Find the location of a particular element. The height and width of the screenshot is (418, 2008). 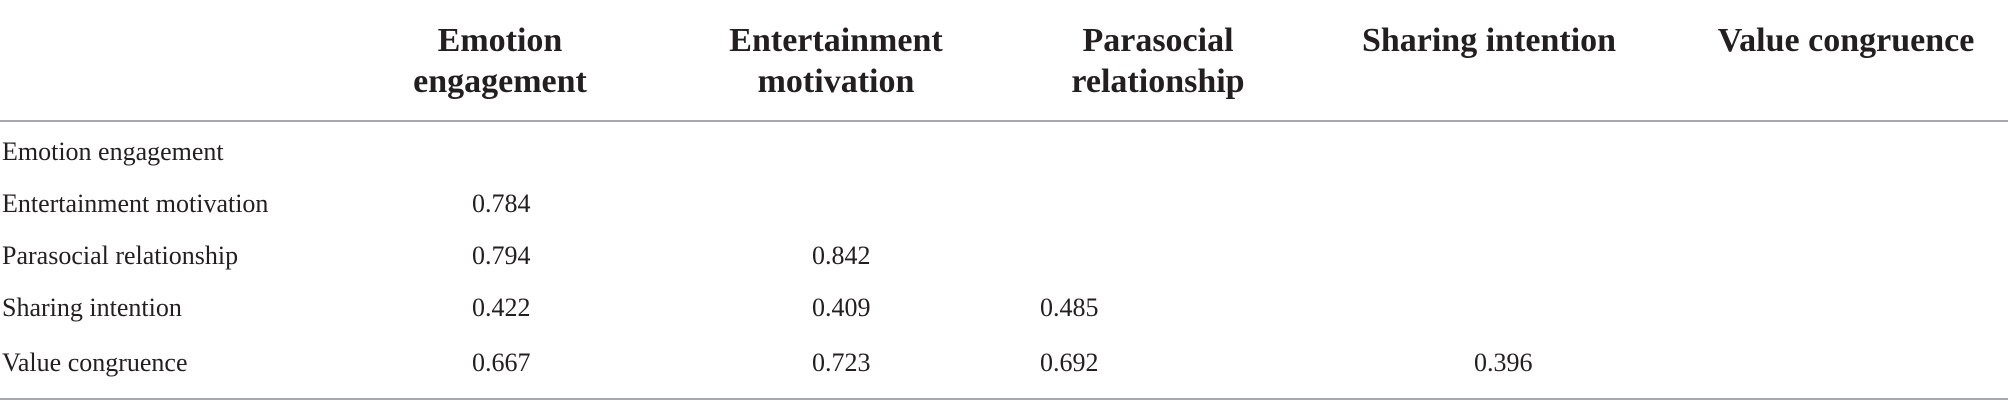

table-cell: 0.723 is located at coordinates (836, 367).